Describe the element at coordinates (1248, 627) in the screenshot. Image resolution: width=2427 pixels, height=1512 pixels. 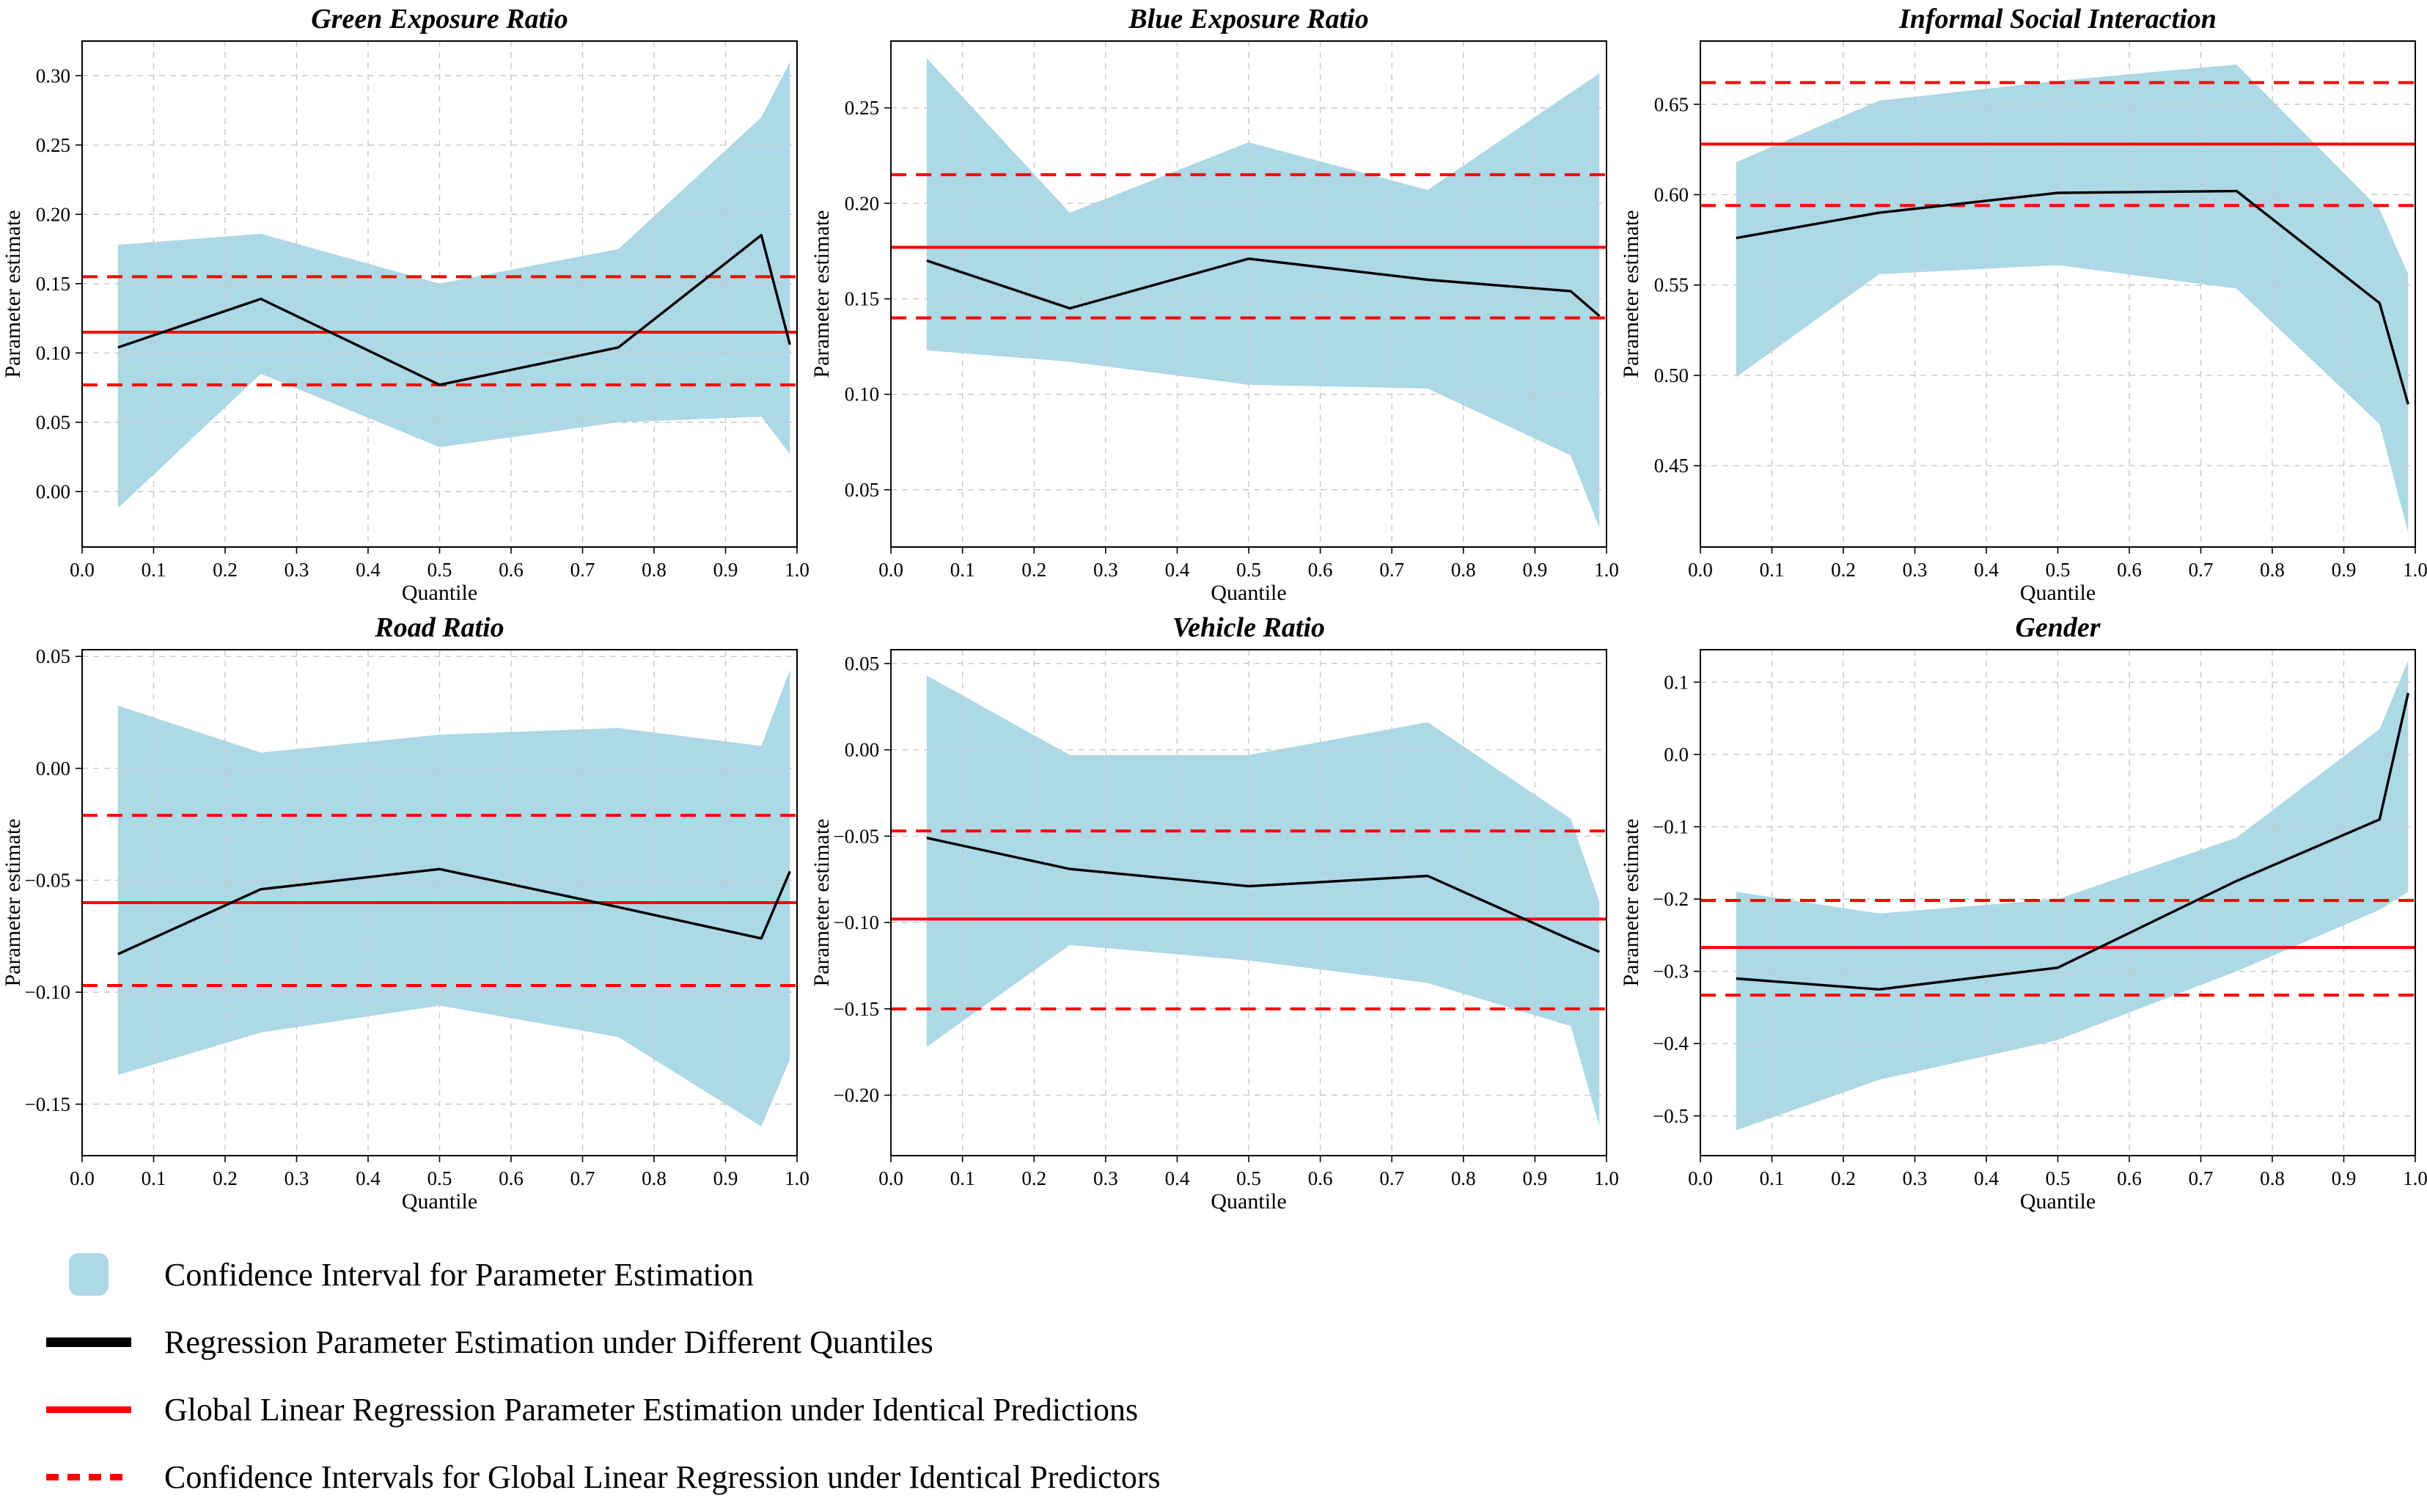
I see `chart-title: Vehicle Ratio` at that location.